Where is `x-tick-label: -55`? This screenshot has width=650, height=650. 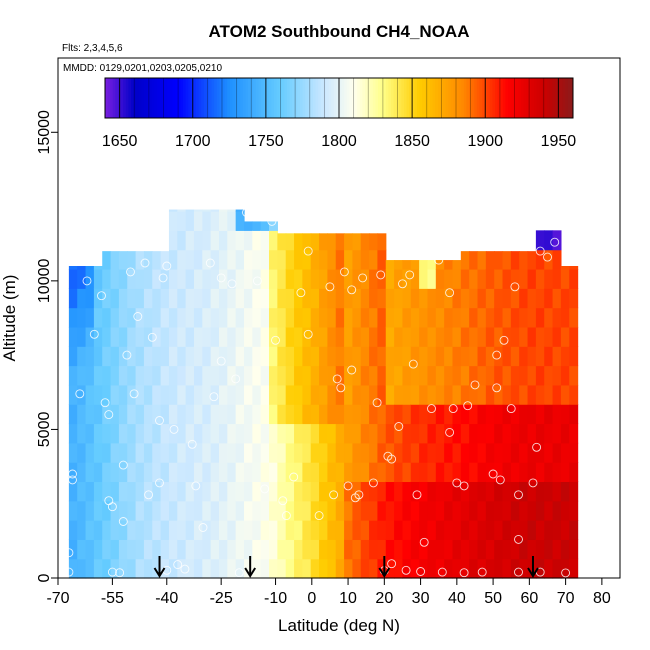
x-tick-label: -55 is located at coordinates (112, 598).